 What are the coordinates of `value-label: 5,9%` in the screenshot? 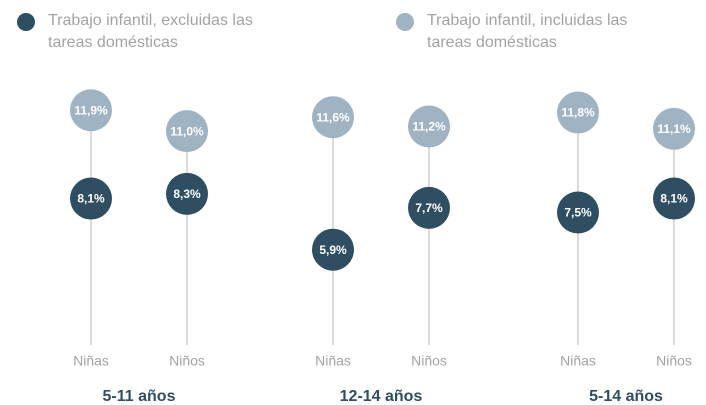 It's located at (333, 250).